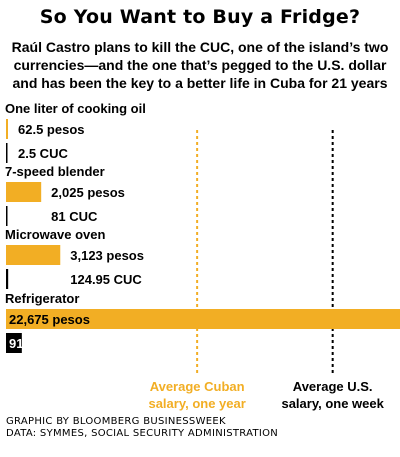 The height and width of the screenshot is (457, 400). What do you see at coordinates (42, 298) in the screenshot?
I see `category-label: Refrigerator` at bounding box center [42, 298].